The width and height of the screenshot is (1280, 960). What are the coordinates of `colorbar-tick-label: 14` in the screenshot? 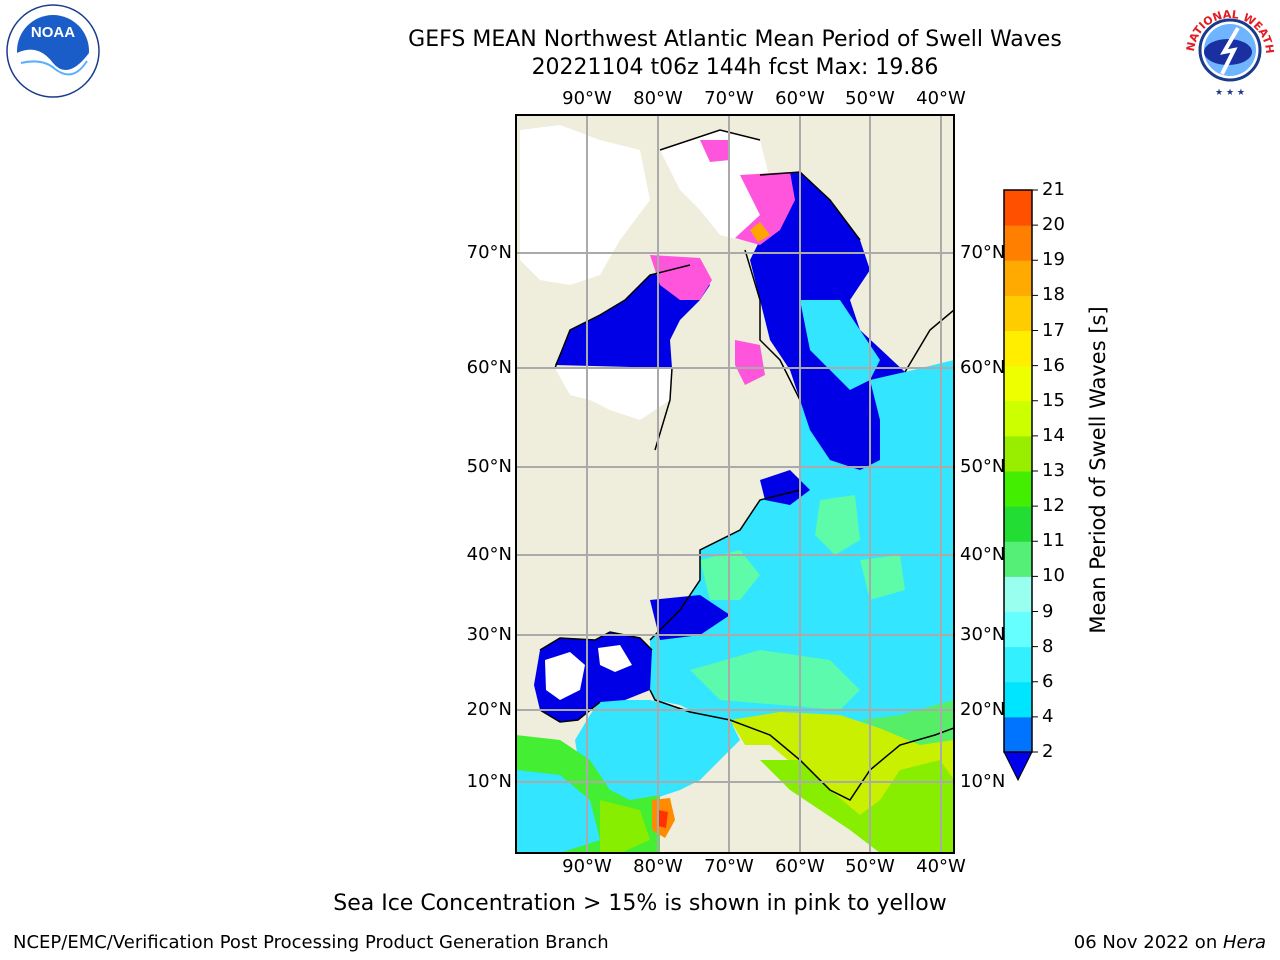 It's located at (1053, 435).